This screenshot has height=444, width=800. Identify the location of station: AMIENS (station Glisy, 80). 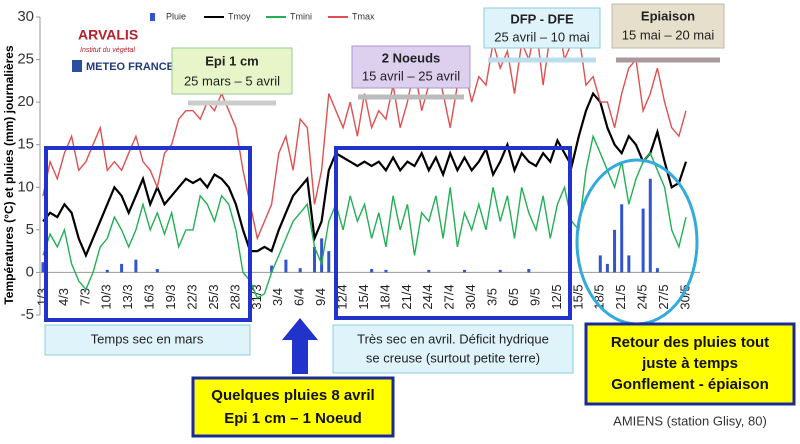
(690, 420).